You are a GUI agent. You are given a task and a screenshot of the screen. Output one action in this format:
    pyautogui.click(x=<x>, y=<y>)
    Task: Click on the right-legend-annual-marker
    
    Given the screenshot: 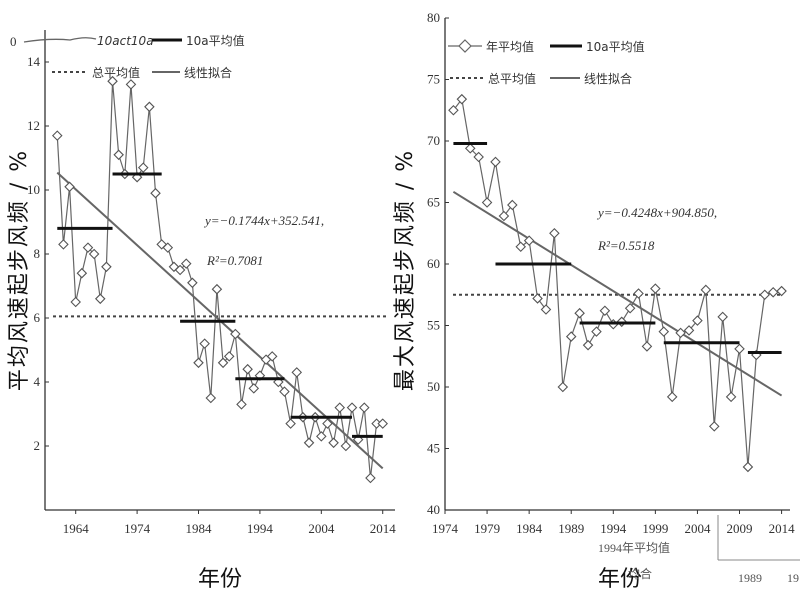 What is the action you would take?
    pyautogui.click(x=465, y=46)
    